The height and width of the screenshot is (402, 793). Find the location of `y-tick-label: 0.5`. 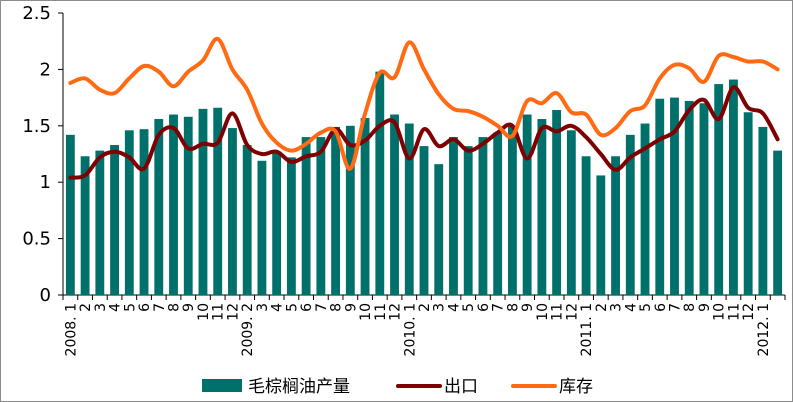

y-tick-label: 0.5 is located at coordinates (36, 239).